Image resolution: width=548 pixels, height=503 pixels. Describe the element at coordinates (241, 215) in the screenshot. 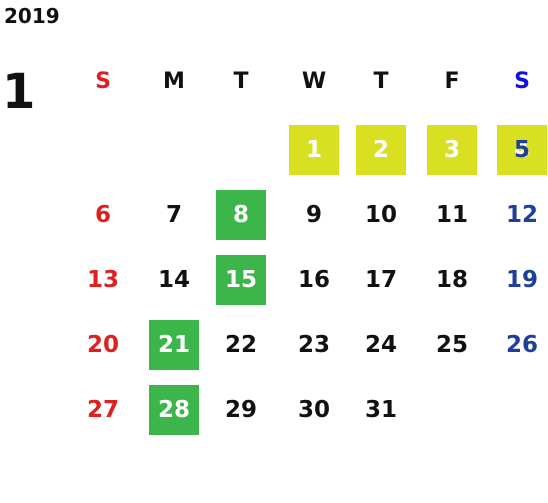

I see `day: 8` at that location.